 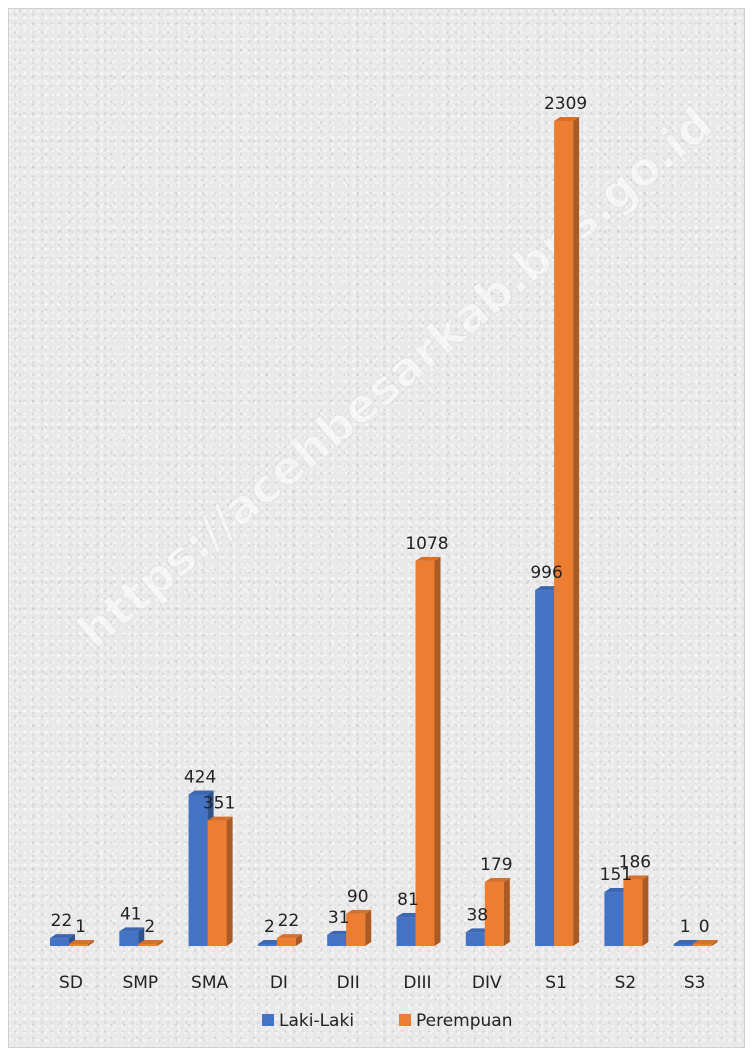 I want to click on category-label: DIV, so click(x=487, y=983).